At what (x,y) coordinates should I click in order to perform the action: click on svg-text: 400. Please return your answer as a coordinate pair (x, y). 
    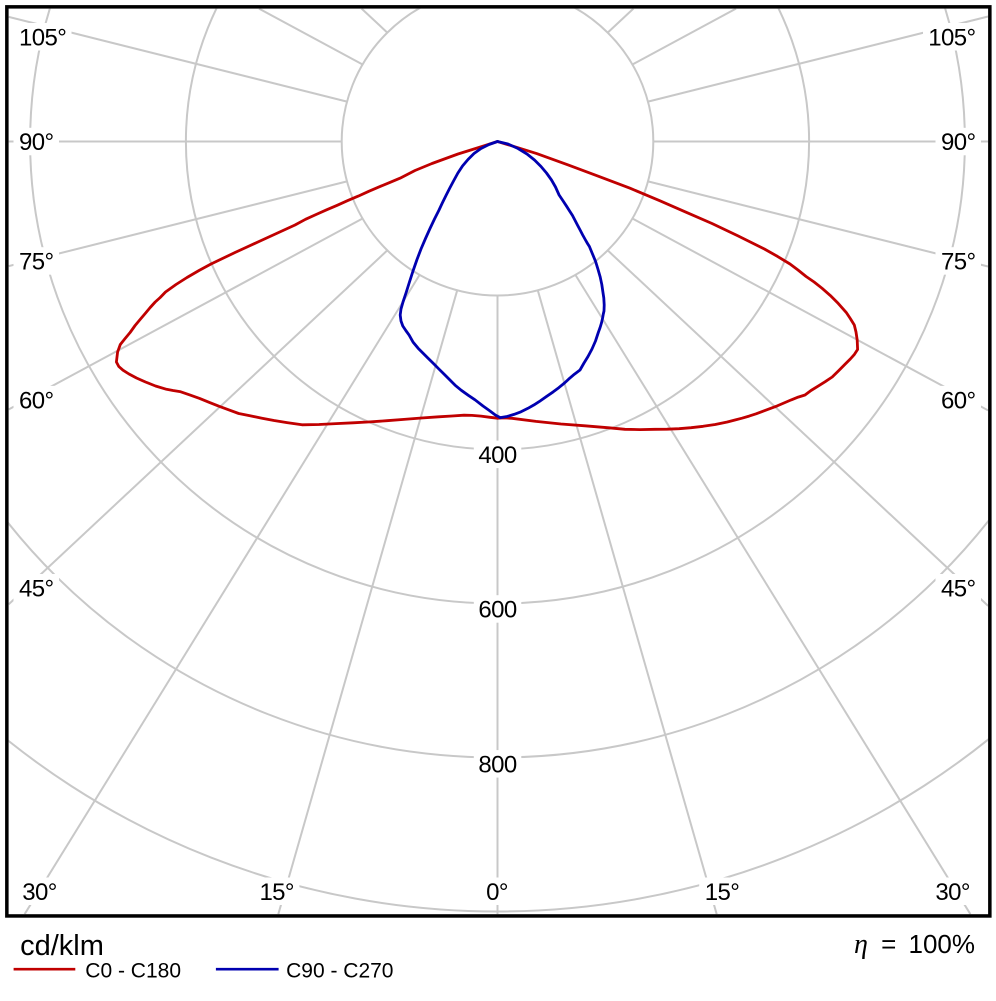
    Looking at the image, I should click on (497, 455).